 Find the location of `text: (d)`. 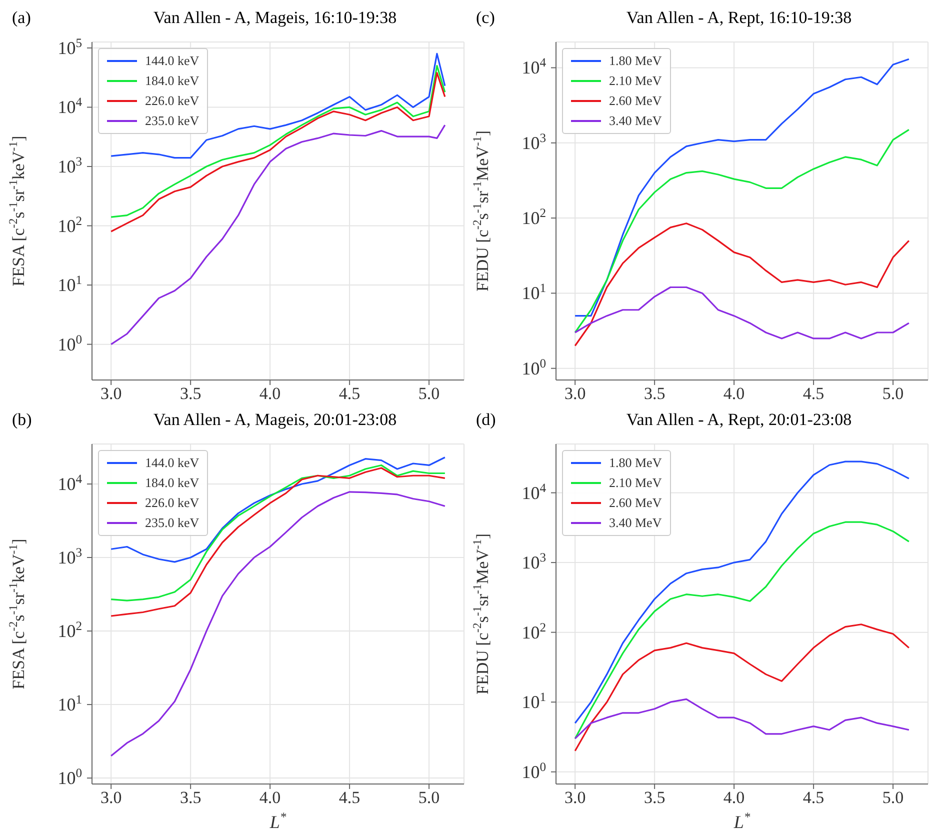

text: (d) is located at coordinates (486, 420).